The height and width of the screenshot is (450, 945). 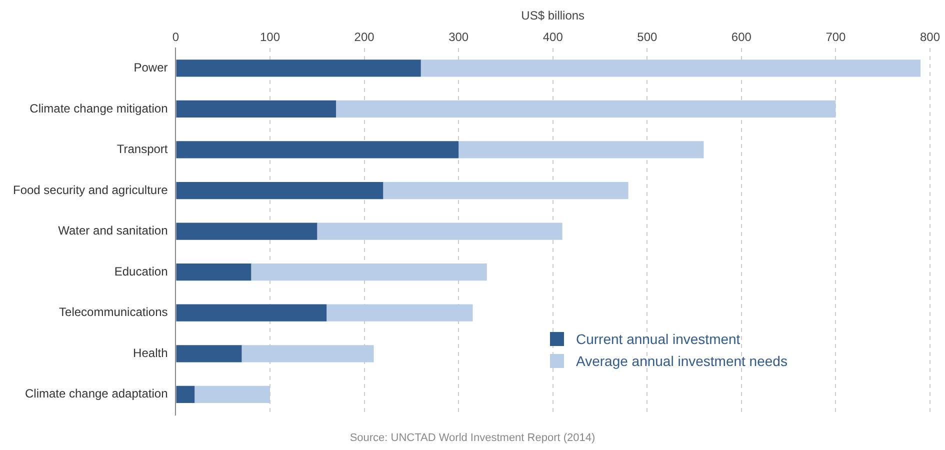 What do you see at coordinates (150, 353) in the screenshot?
I see `y-tick-label: Health` at bounding box center [150, 353].